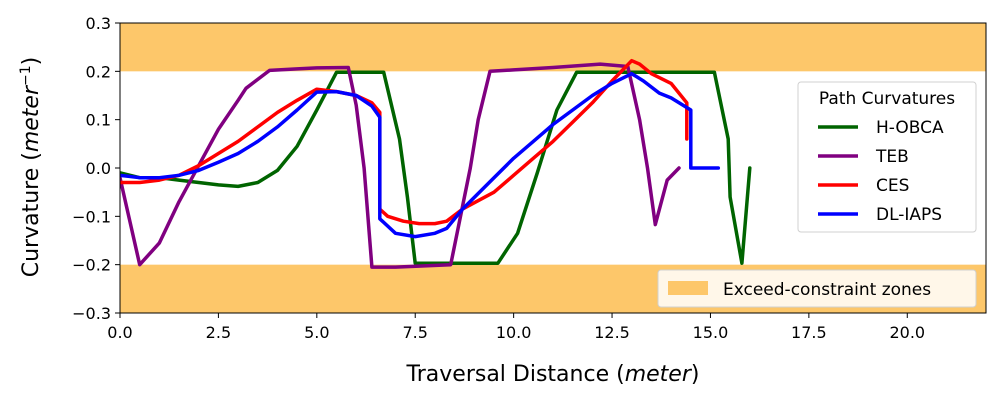 The image size is (1000, 400). What do you see at coordinates (910, 128) in the screenshot?
I see `legend-label: H-OBCA` at bounding box center [910, 128].